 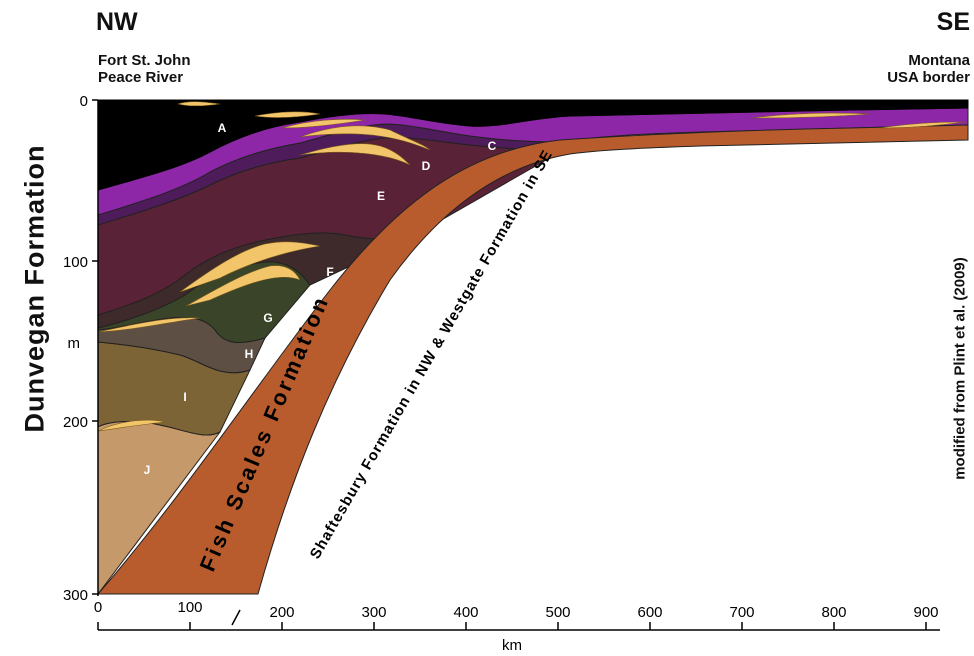 What do you see at coordinates (222, 128) in the screenshot?
I see `unit-label-a: A` at bounding box center [222, 128].